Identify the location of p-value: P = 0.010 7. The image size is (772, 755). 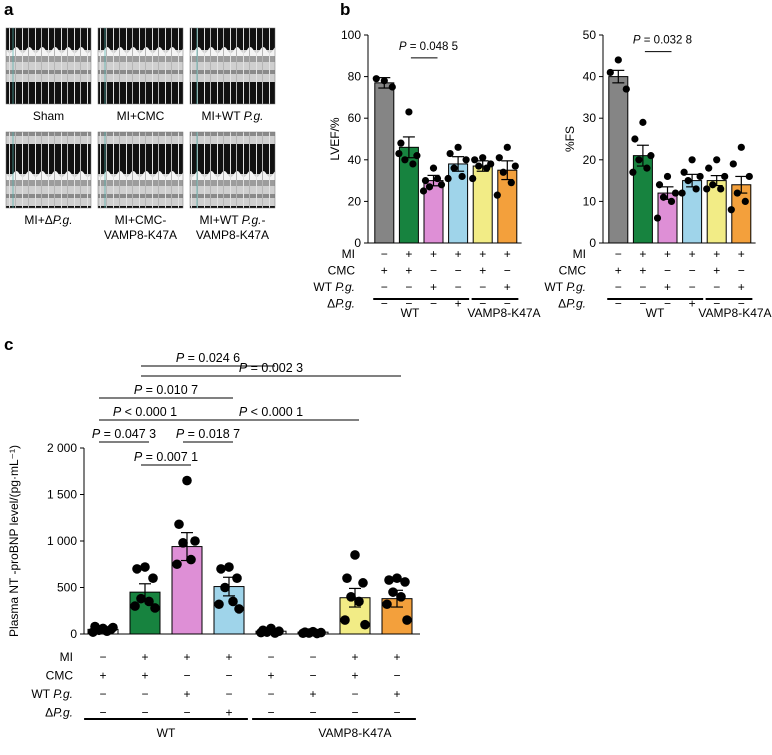
(166, 390).